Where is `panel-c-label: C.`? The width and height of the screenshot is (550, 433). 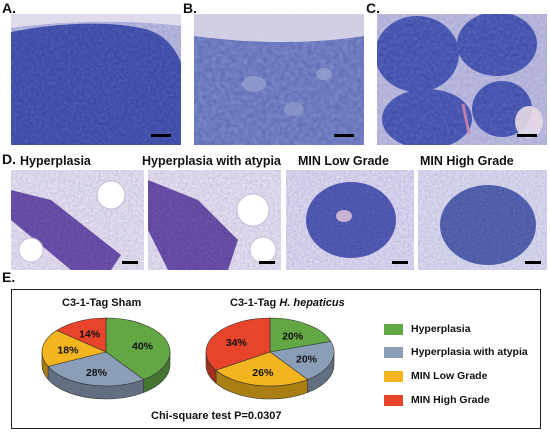
panel-c-label: C. is located at coordinates (373, 8).